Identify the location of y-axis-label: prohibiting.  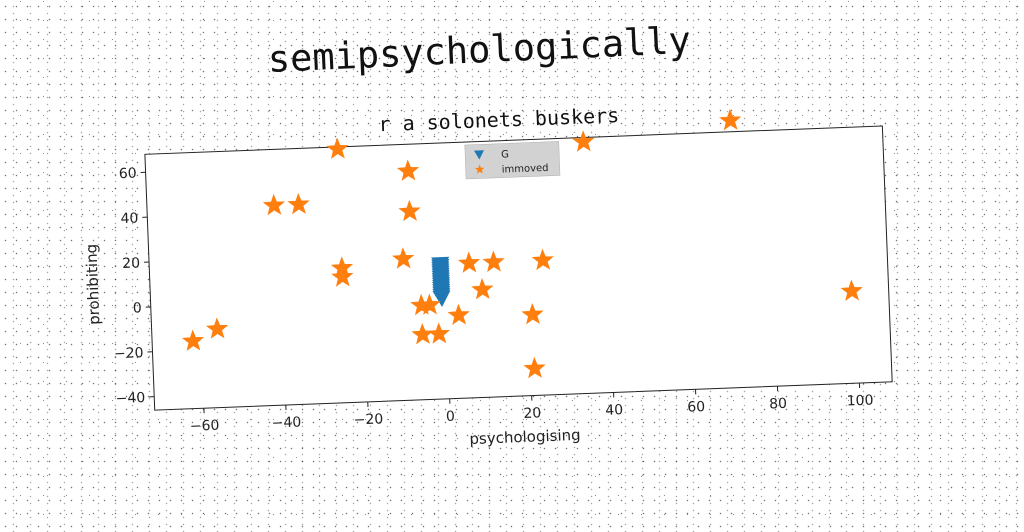
(92, 285).